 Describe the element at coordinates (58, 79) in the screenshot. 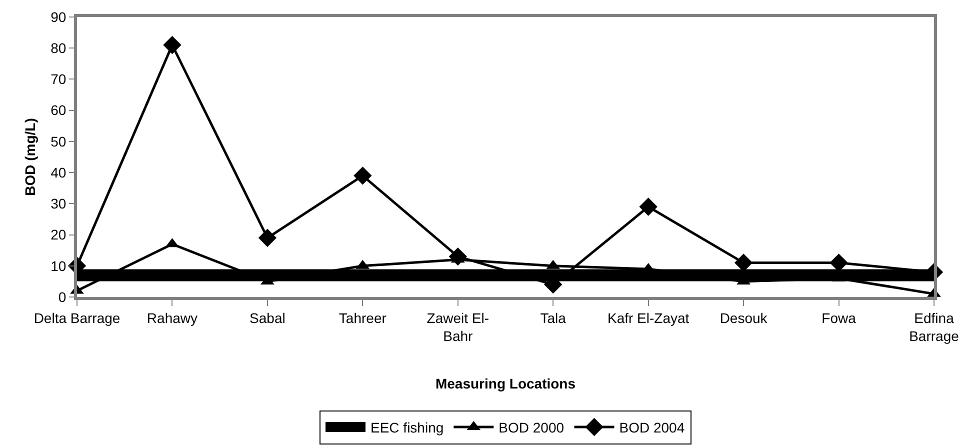

I see `y-tick-label: 70` at that location.